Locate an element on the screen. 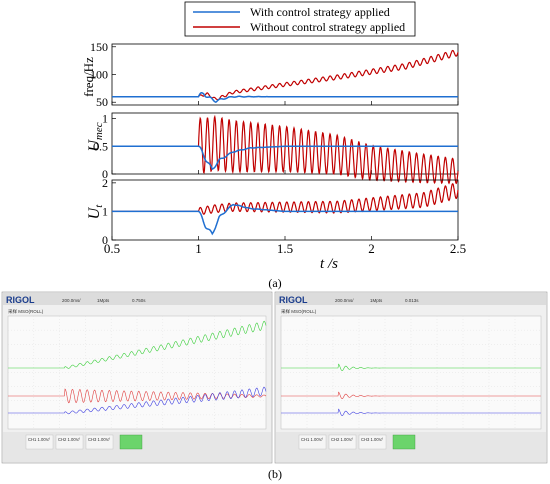  scope-toolbar-text: 0.750s is located at coordinates (139, 300).